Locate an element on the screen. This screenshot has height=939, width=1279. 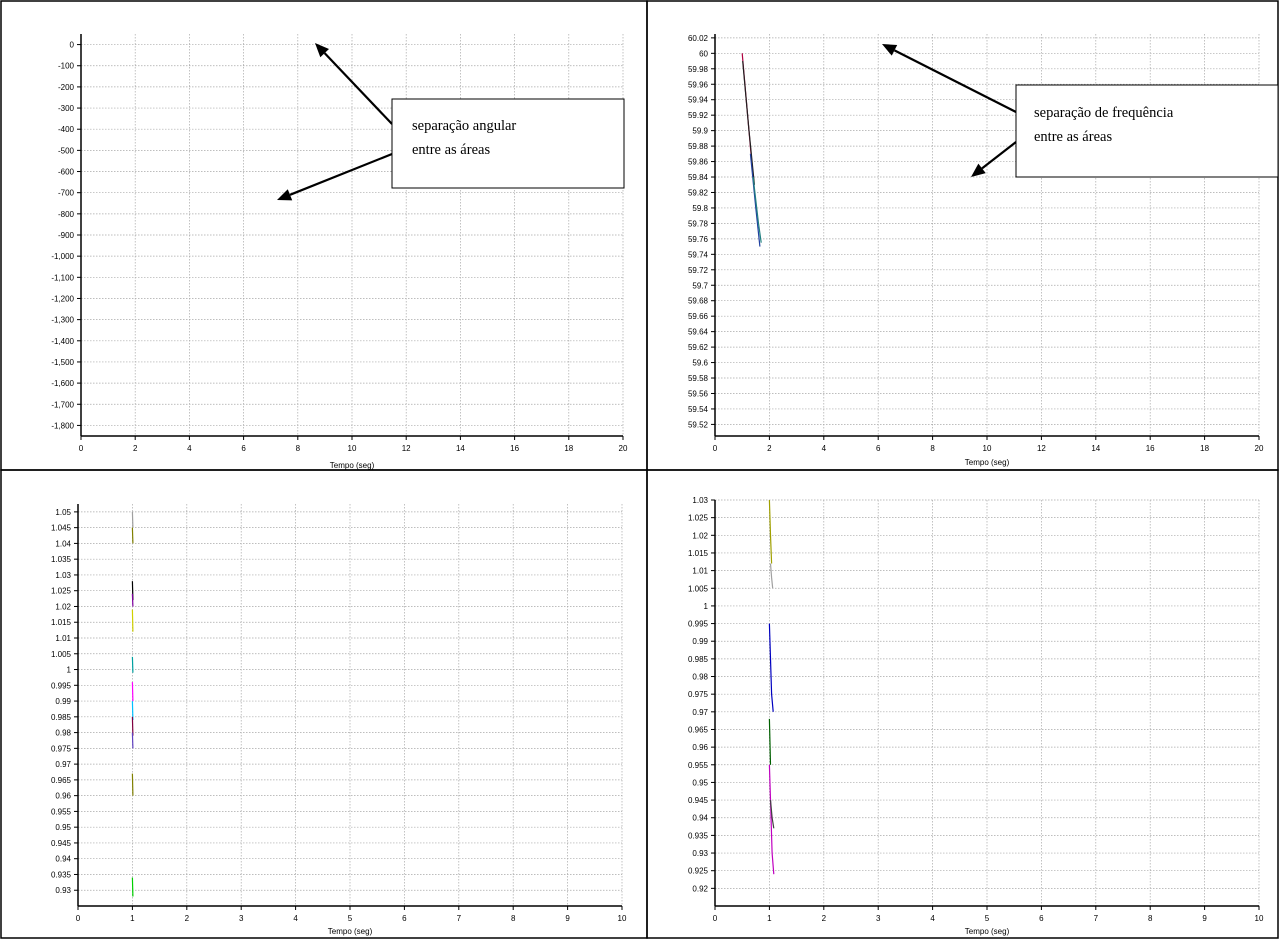
annotation-angular-separation: separação angular entre as áreas is located at coordinates (451, 122).